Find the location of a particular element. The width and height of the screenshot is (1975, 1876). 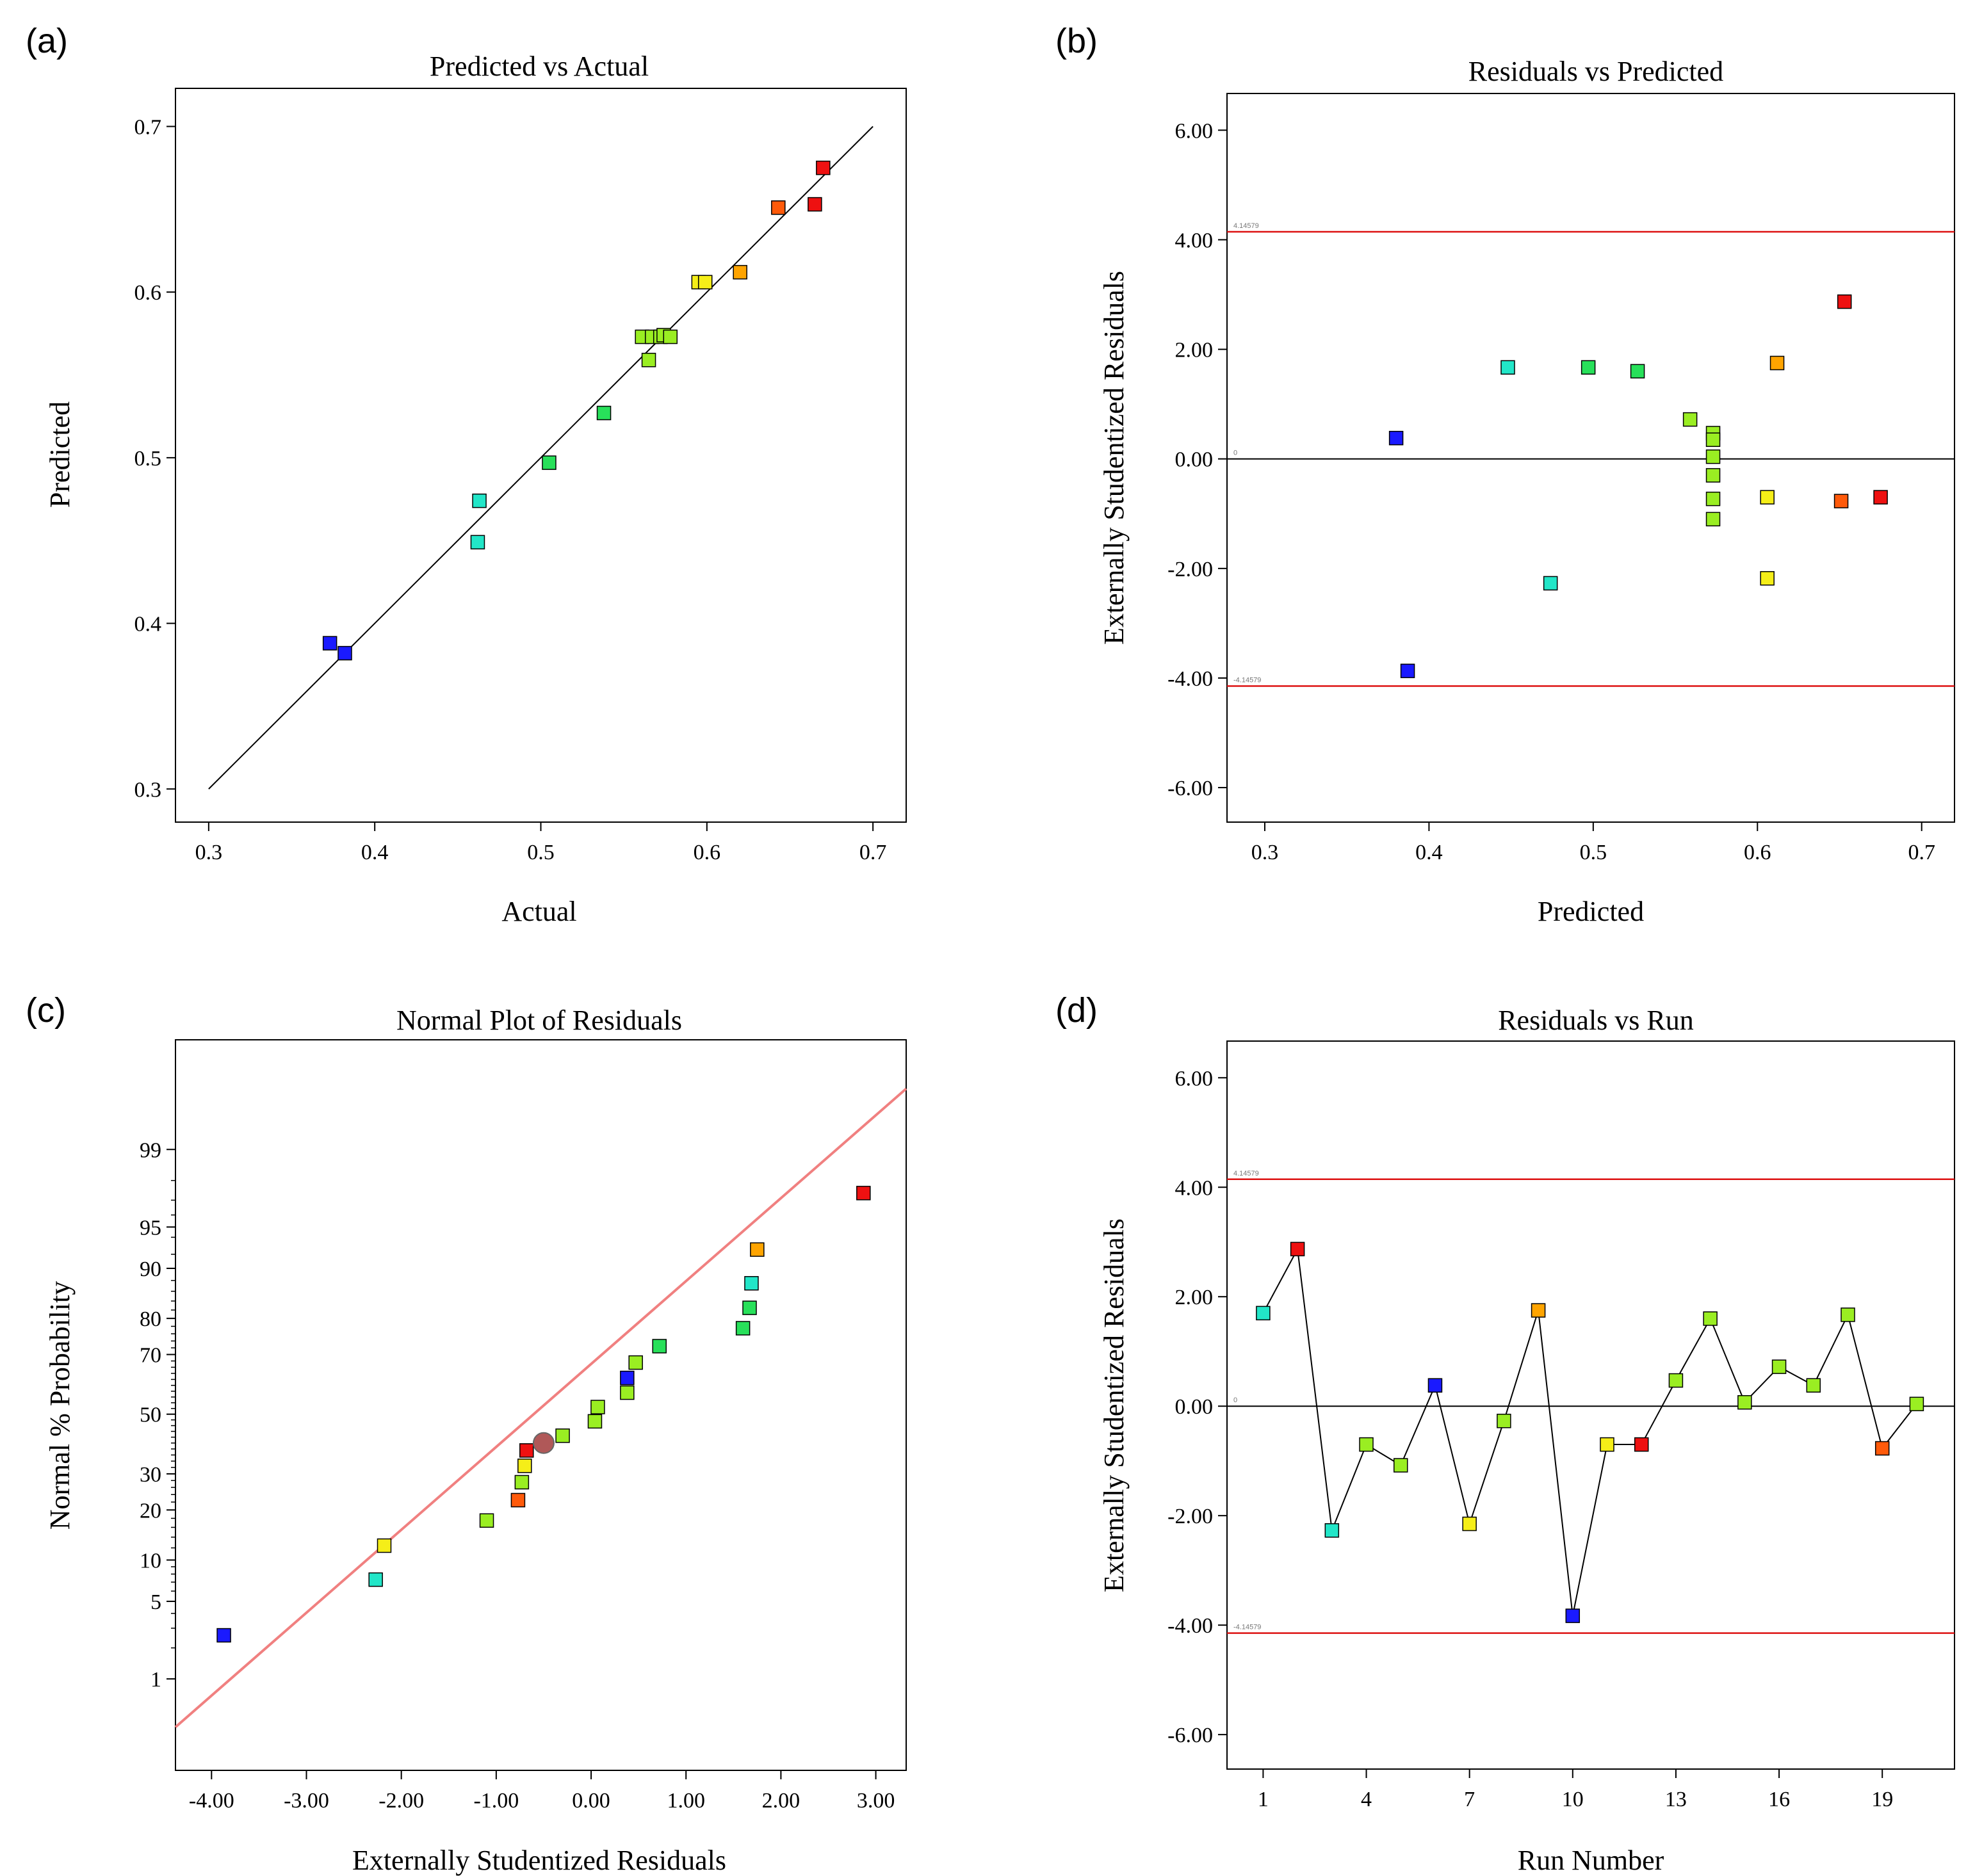

x-tick-label: 1 is located at coordinates (1263, 1799).